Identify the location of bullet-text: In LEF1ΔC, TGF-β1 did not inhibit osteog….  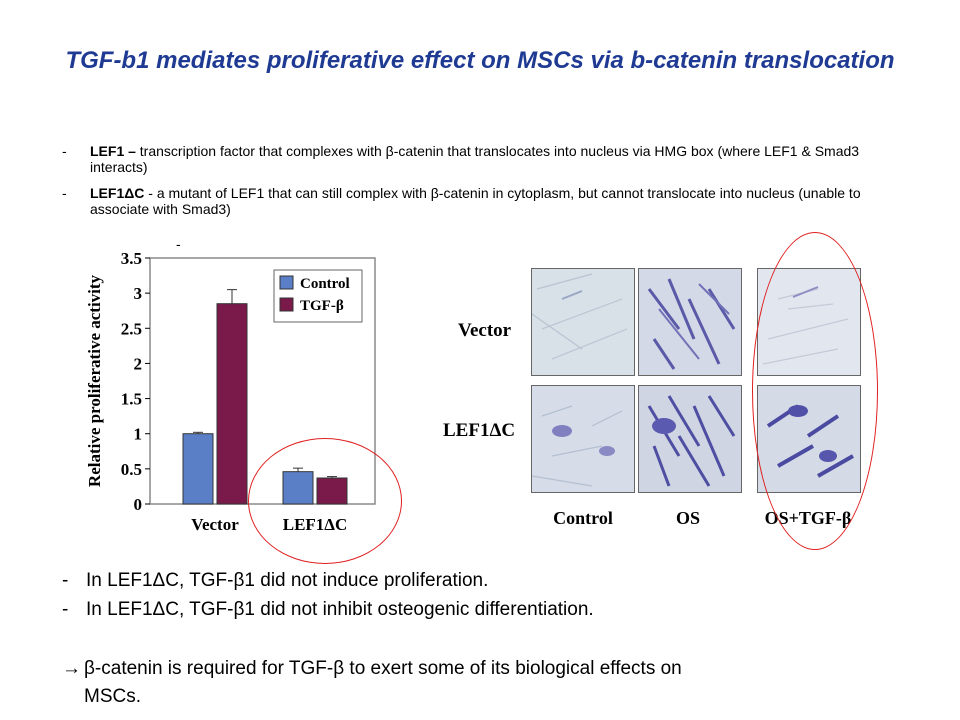
(340, 609).